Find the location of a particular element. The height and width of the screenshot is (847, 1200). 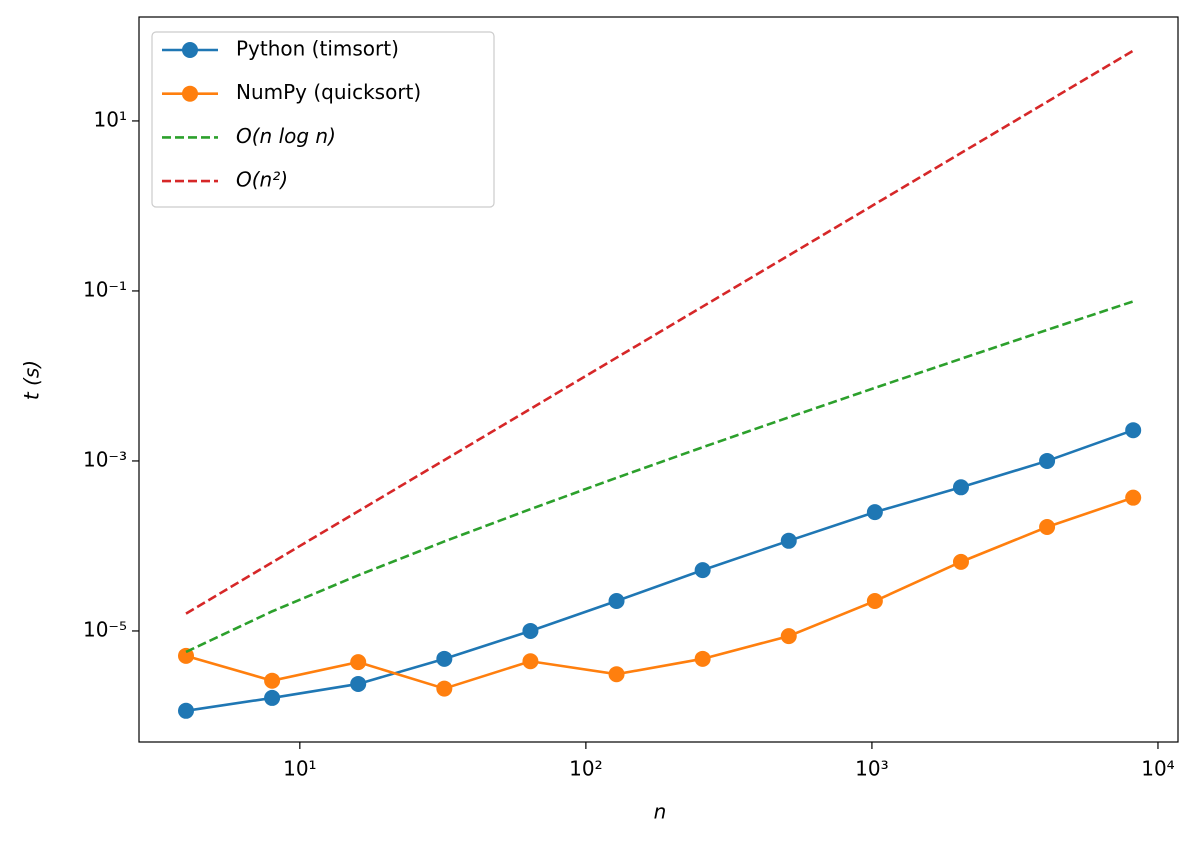

y-tick-label: 10⁻³ is located at coordinates (105, 459).